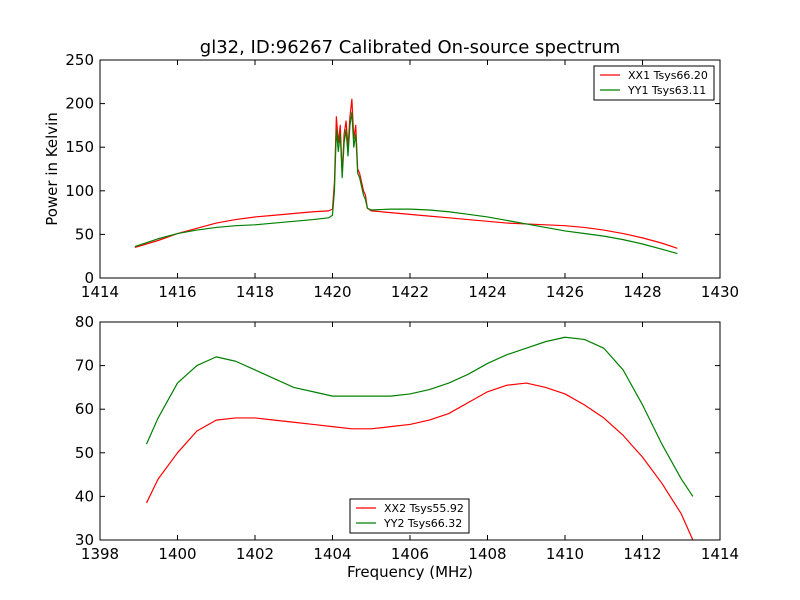  I want to click on x-tick-label: 1428, so click(642, 292).